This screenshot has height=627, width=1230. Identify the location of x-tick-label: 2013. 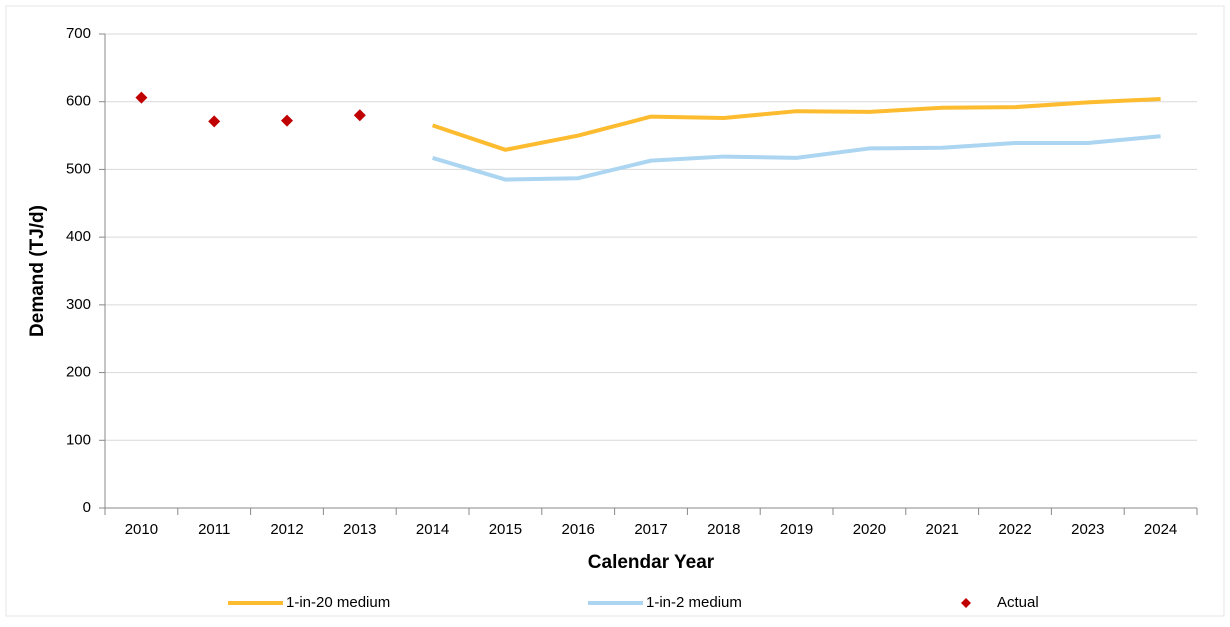
(359, 529).